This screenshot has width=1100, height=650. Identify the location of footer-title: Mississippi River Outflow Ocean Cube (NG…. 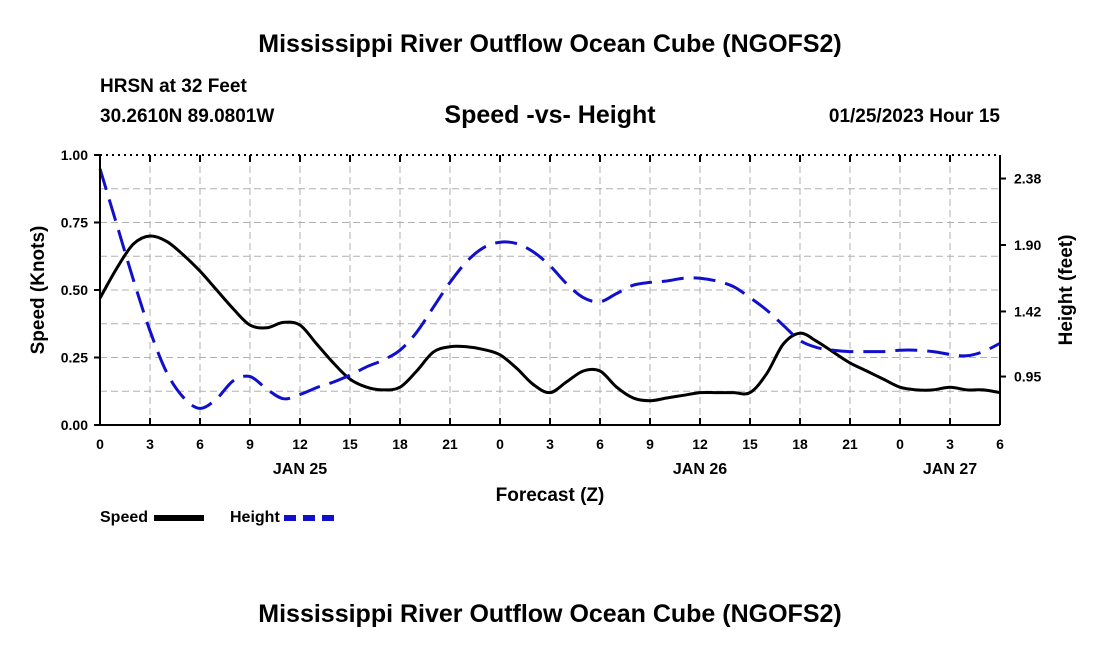
(550, 614).